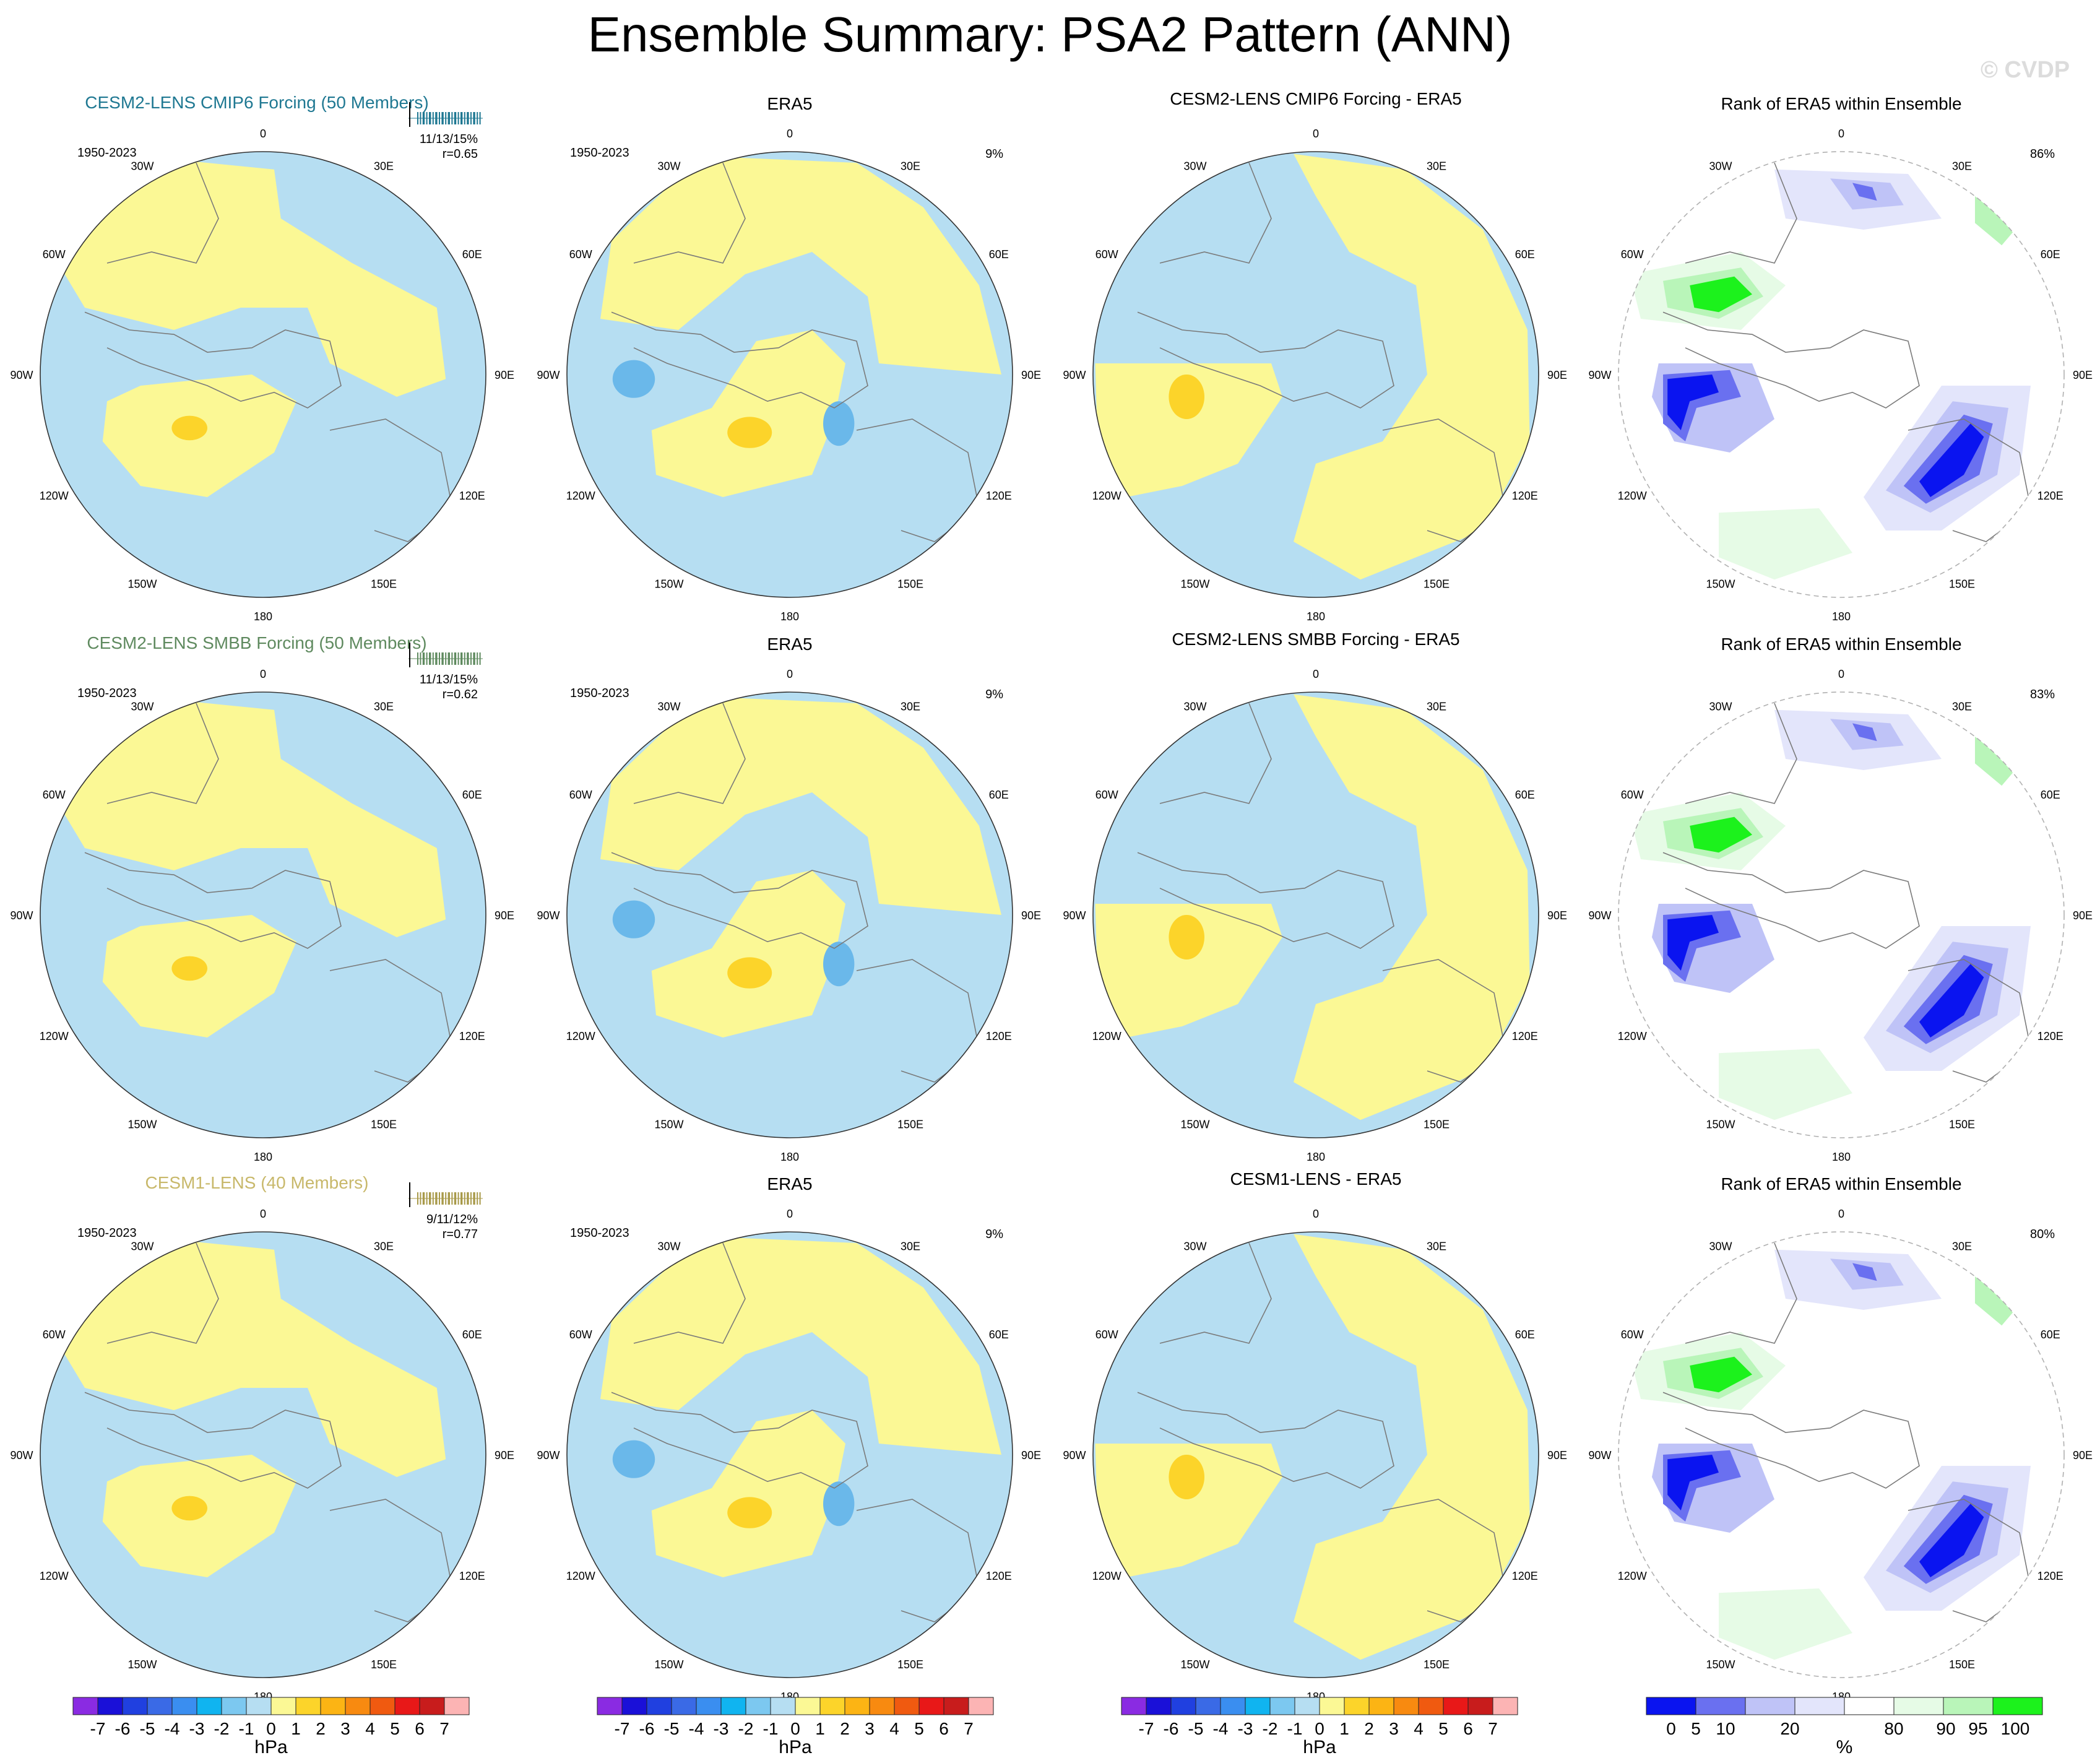  Describe the element at coordinates (1315, 1454) in the screenshot. I see `r2-diff-map-border` at that location.